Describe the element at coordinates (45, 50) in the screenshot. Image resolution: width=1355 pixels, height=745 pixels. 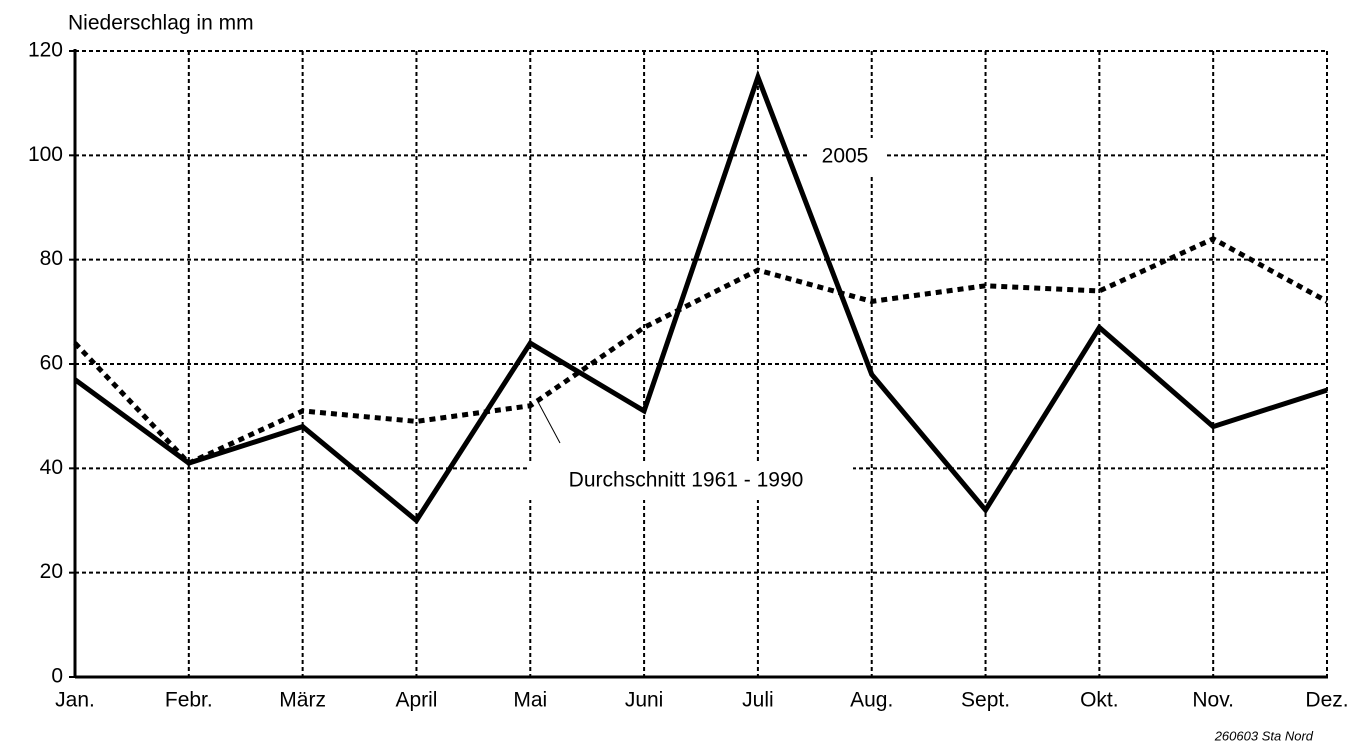
I see `y-tick-label: 120` at that location.